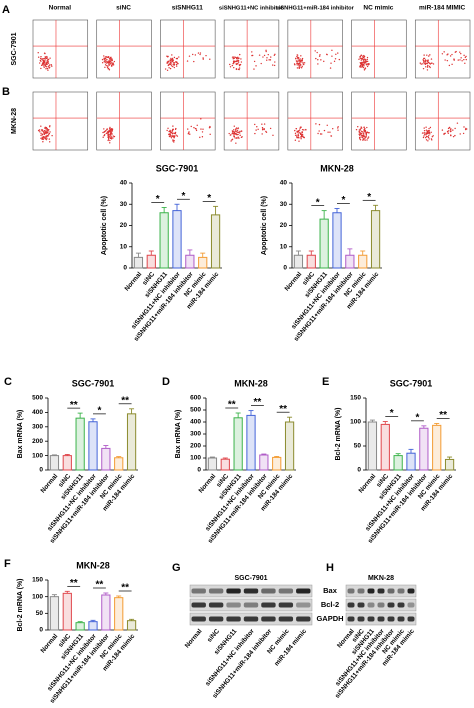 Image resolution: width=474 pixels, height=708 pixels. Describe the element at coordinates (37, 412) in the screenshot. I see `y-tick-label: 400` at that location.